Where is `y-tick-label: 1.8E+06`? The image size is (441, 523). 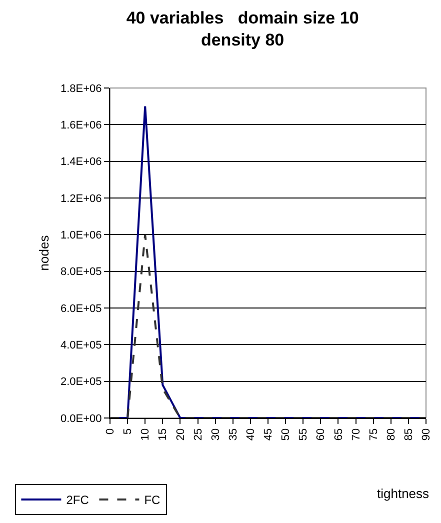 y-tick-label: 1.8E+06 is located at coordinates (81, 88).